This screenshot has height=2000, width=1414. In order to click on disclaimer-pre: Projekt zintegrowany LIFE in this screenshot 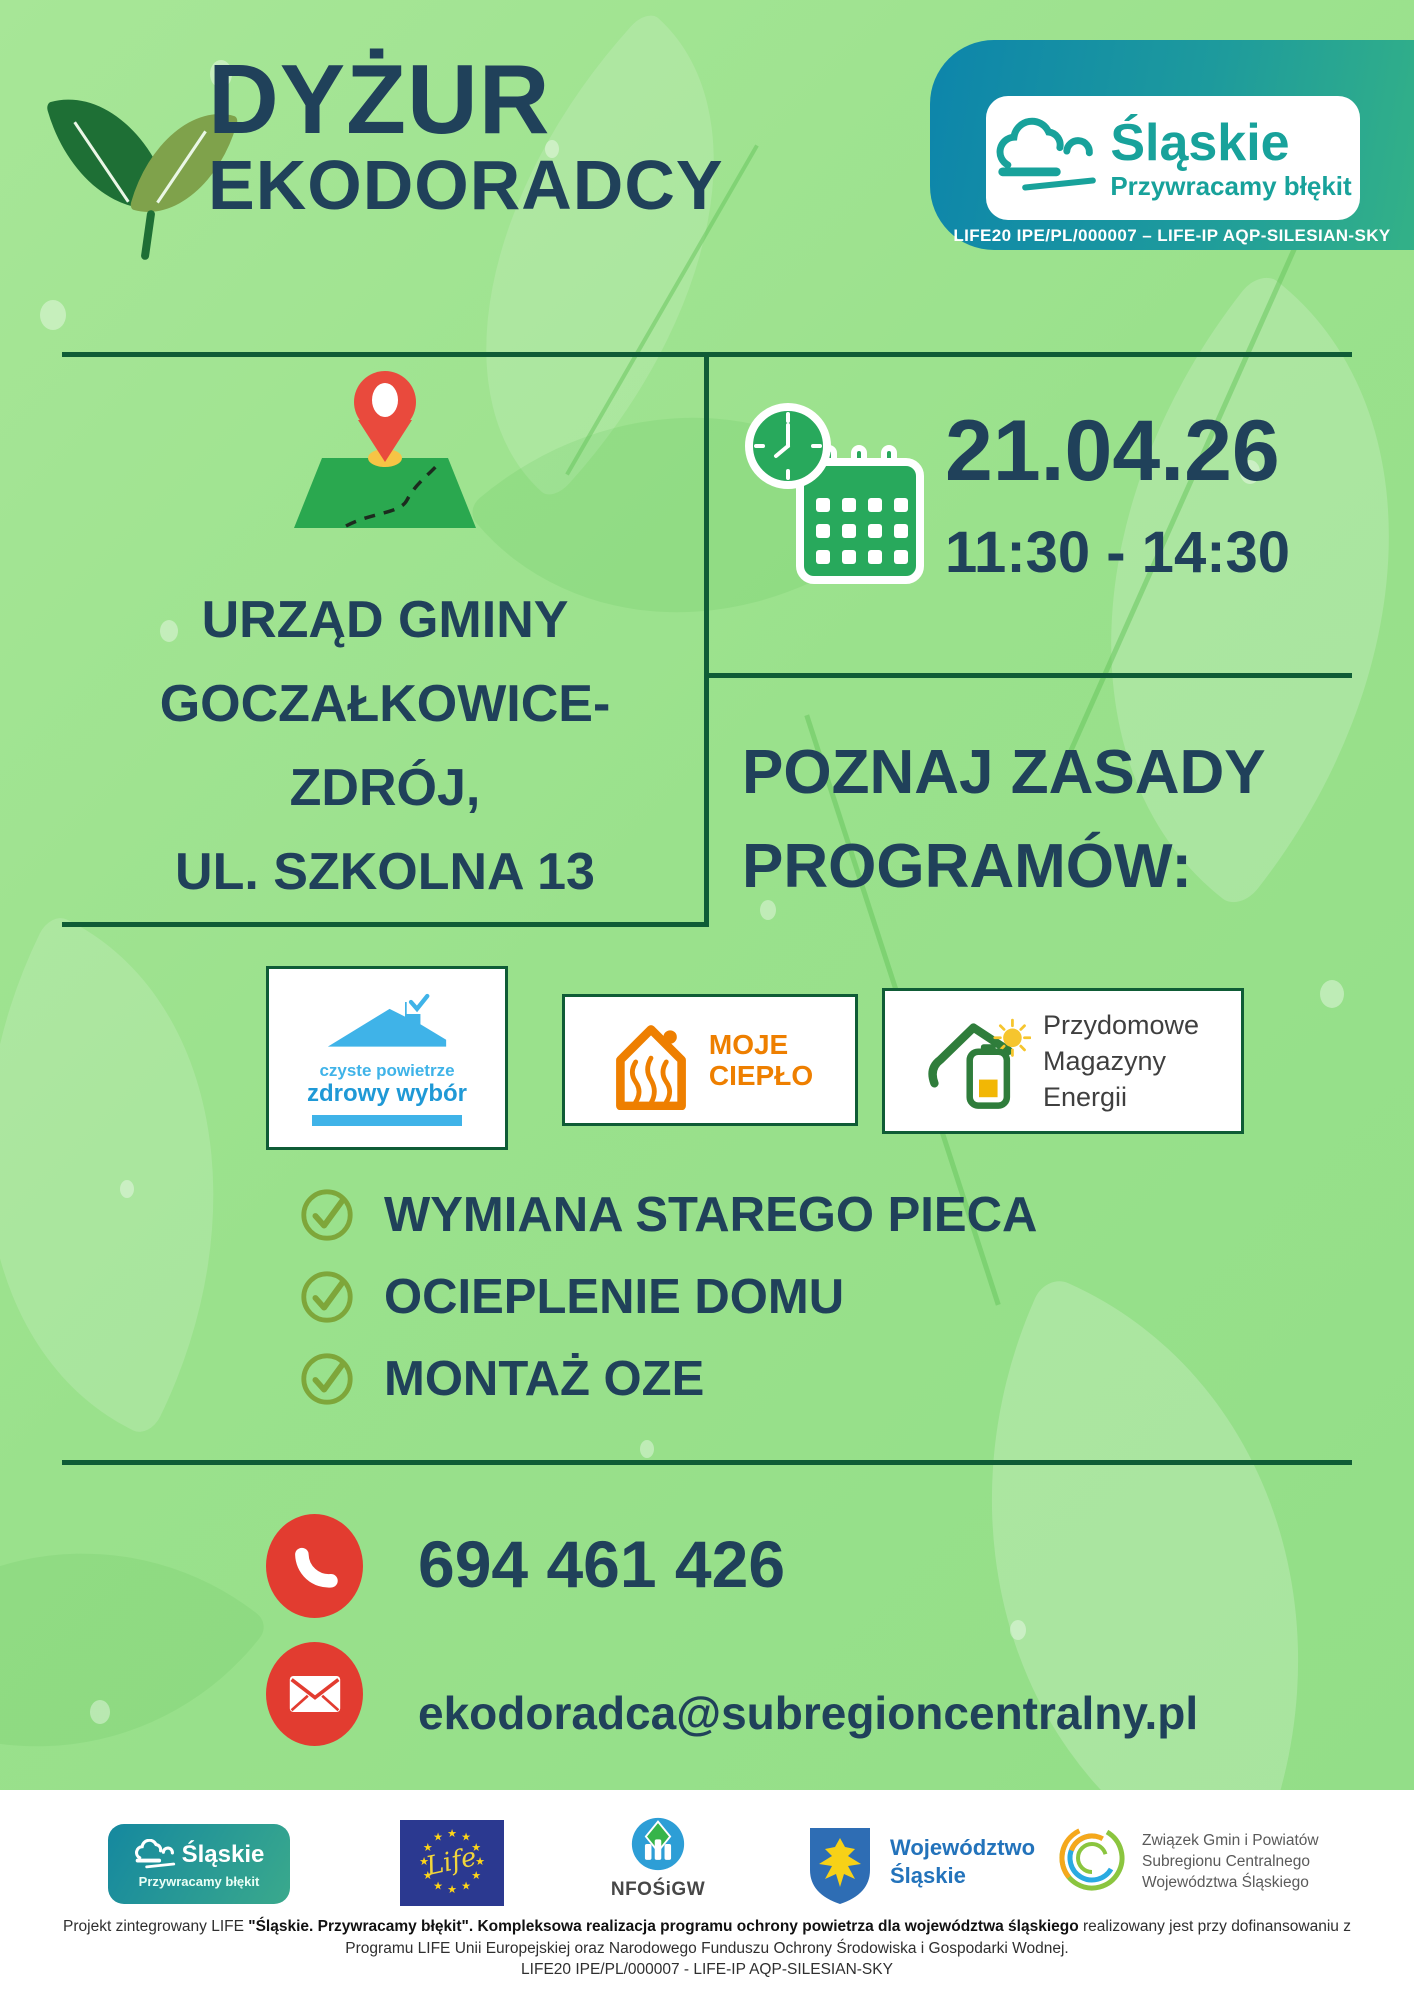, I will do `click(156, 1926)`.